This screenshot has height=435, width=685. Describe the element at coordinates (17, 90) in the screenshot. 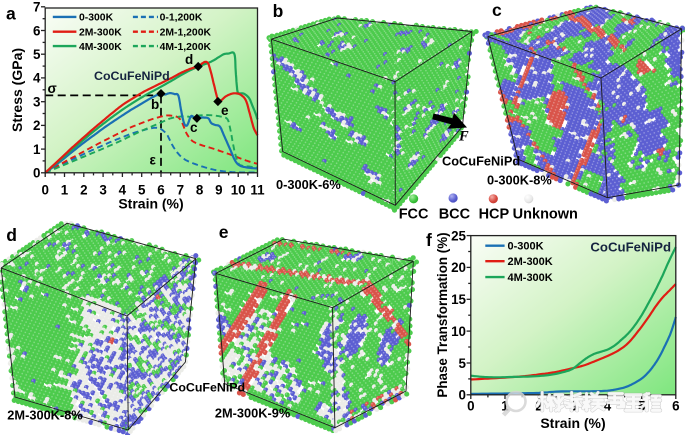

I see `svg-text: Stress (GPa)` at that location.